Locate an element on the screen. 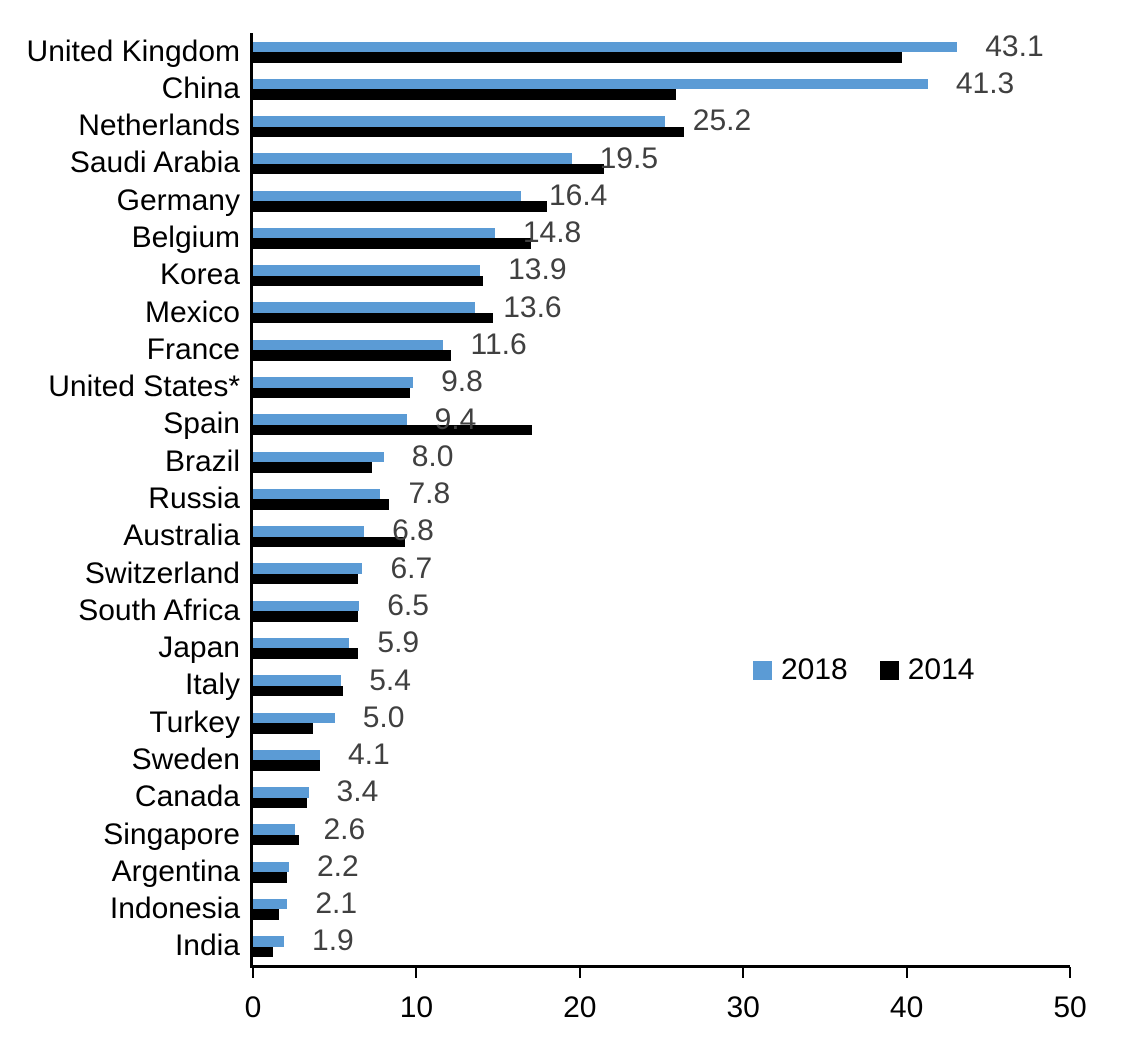  category-label: Italy is located at coordinates (212, 685).